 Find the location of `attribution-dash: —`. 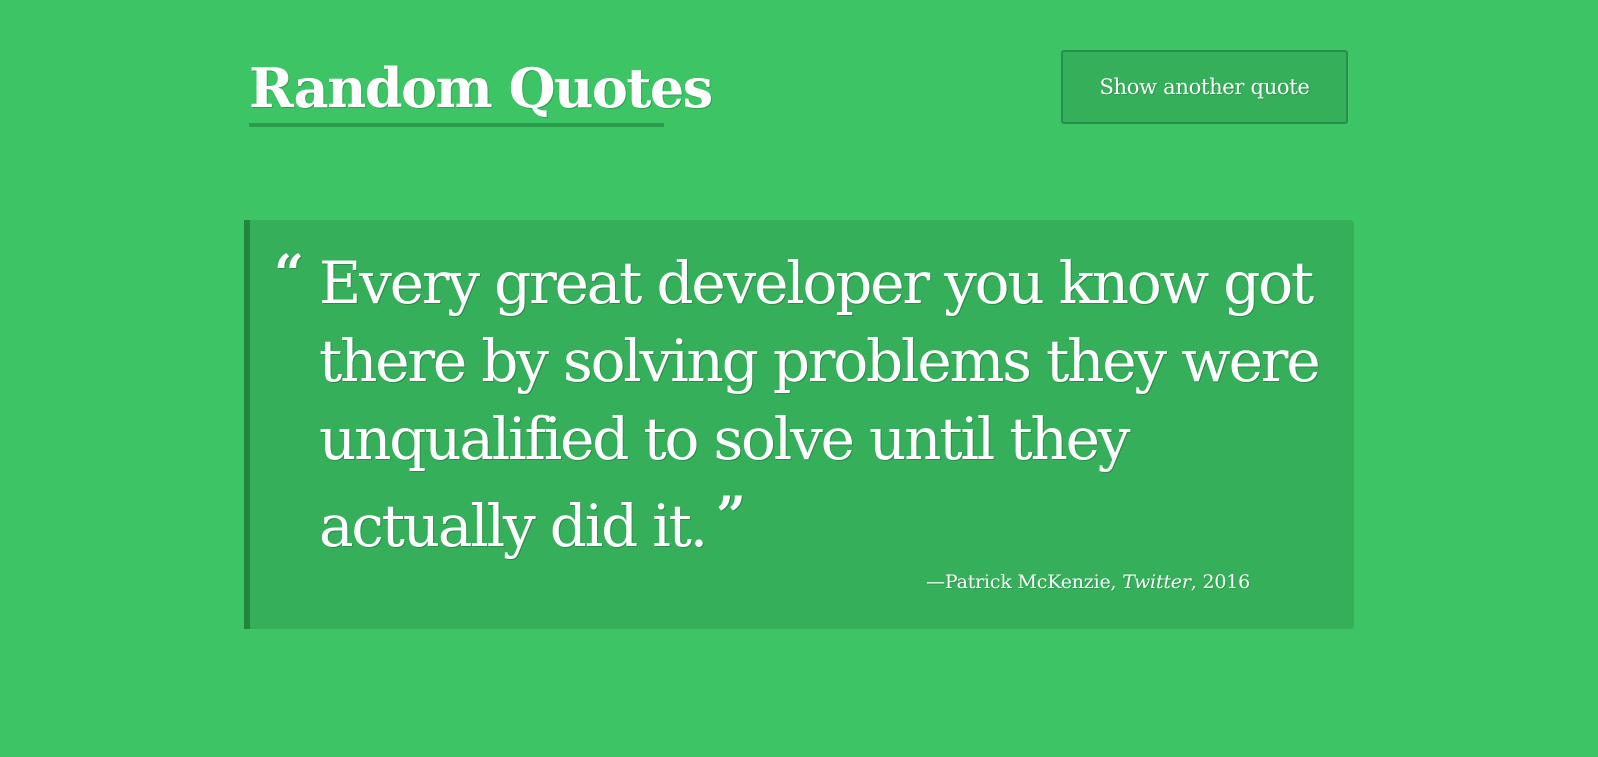

attribution-dash: — is located at coordinates (935, 582).